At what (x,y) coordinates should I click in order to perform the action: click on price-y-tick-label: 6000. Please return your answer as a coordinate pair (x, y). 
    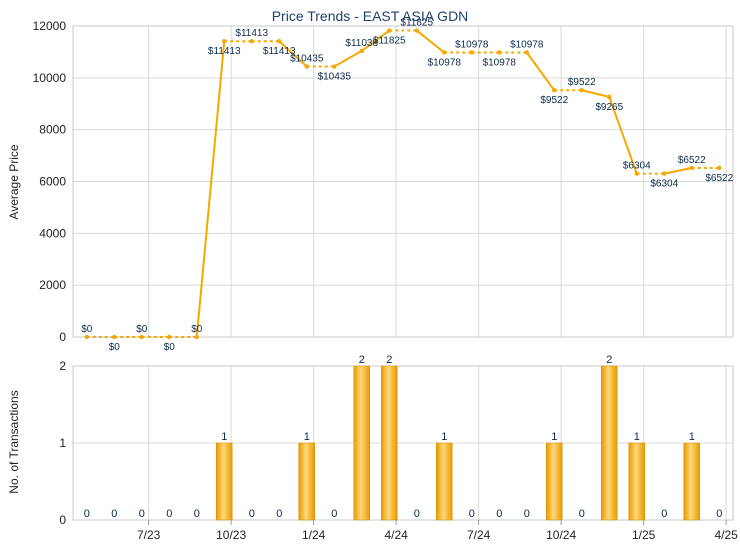
    Looking at the image, I should click on (52, 182).